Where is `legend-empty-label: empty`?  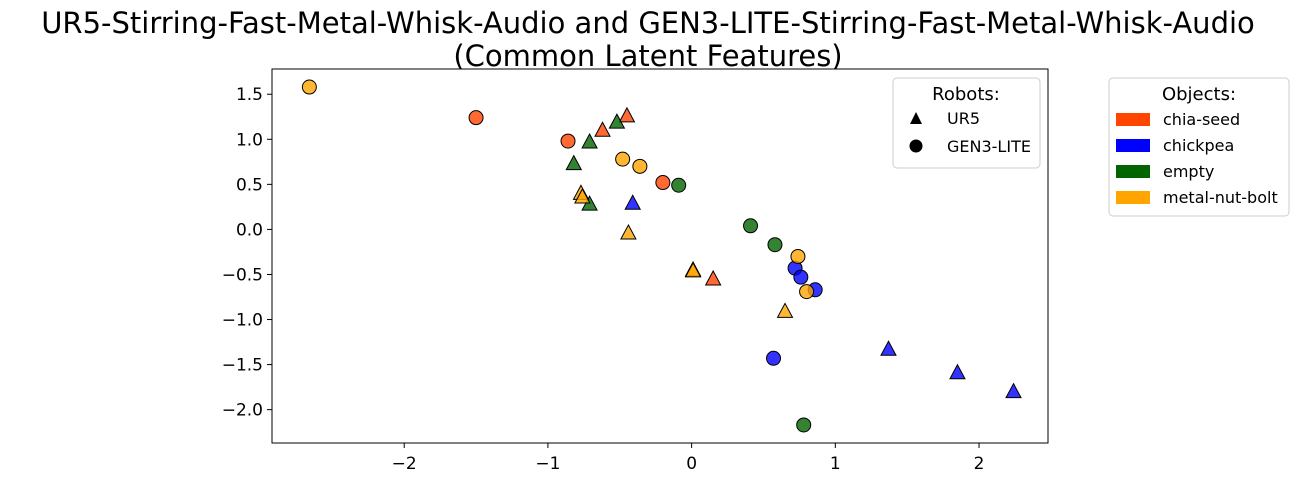
legend-empty-label: empty is located at coordinates (1188, 171).